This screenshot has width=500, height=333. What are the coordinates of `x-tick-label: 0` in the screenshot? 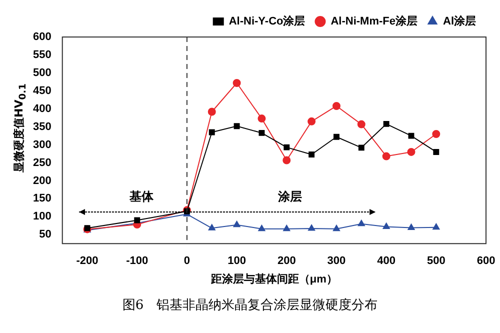 It's located at (187, 261).